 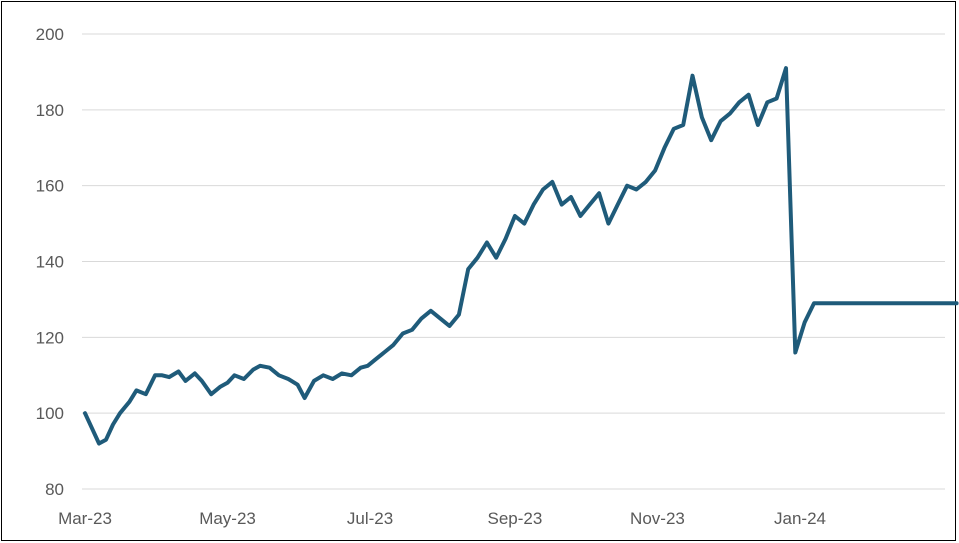 What do you see at coordinates (50, 34) in the screenshot?
I see `y-tick-label: 200` at bounding box center [50, 34].